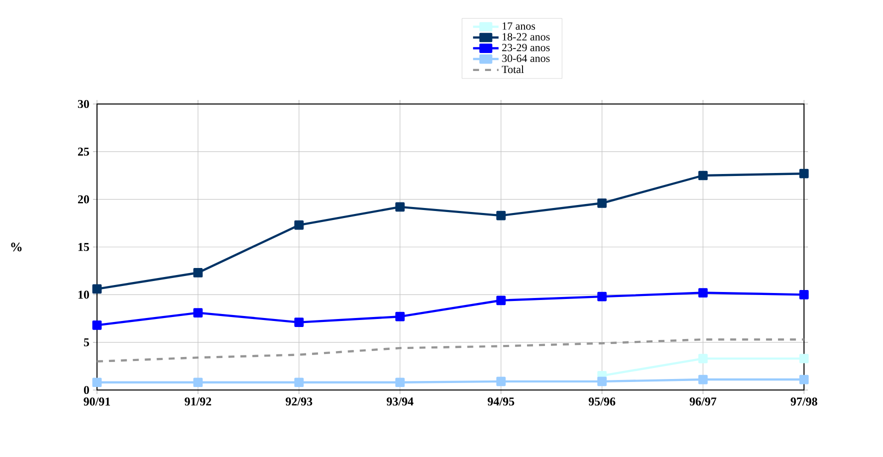 This screenshot has height=457, width=883. Describe the element at coordinates (526, 48) in the screenshot. I see `legend-label: 23-29 anos` at that location.